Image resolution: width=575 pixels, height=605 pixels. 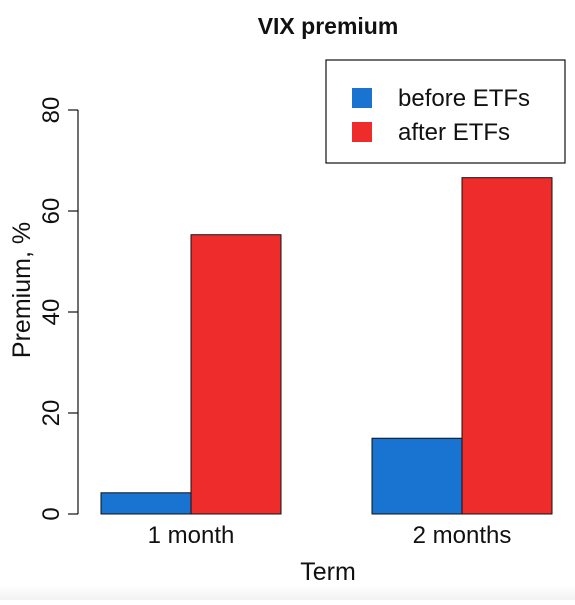 What do you see at coordinates (441, 115) in the screenshot?
I see `legend-items: before ETFs after ETFs` at bounding box center [441, 115].